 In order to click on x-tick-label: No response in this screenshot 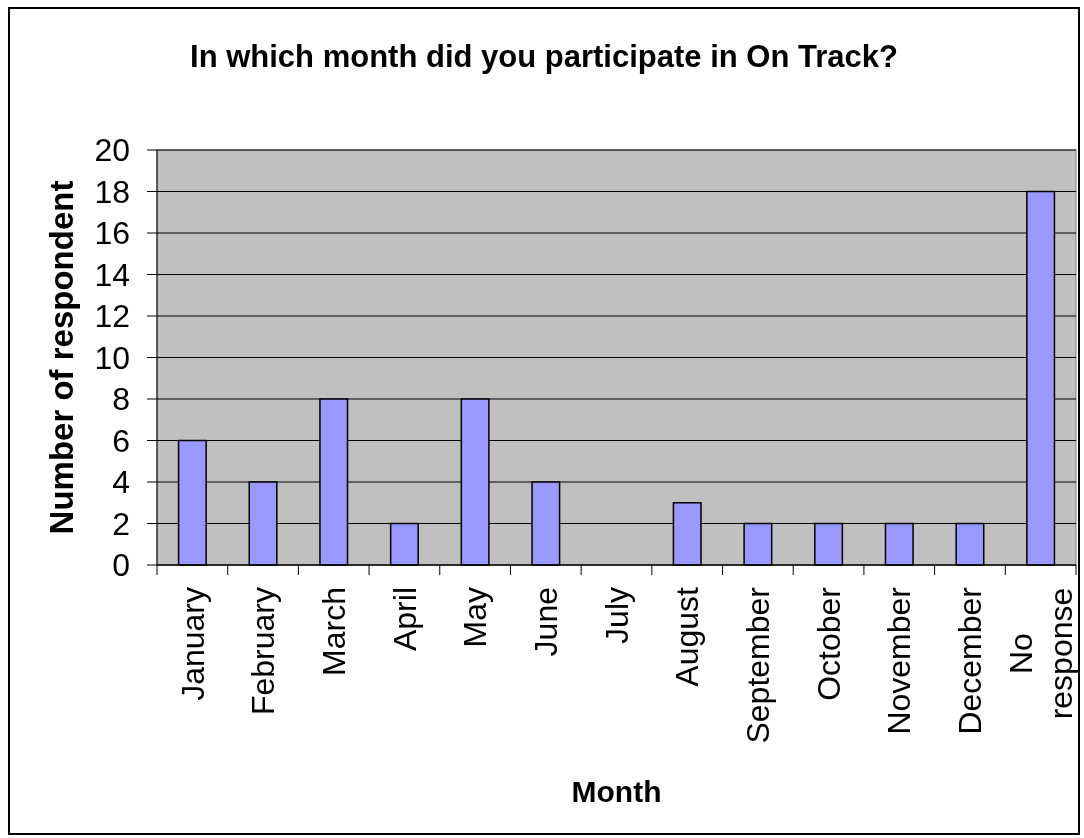, I will do `click(1040, 653)`.